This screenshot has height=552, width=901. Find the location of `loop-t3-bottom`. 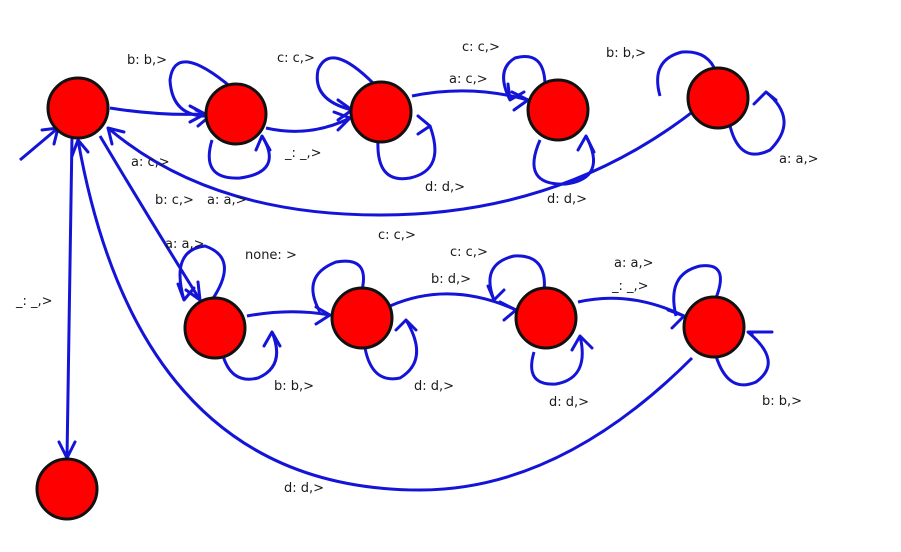

loop-t3-bottom is located at coordinates (564, 160).